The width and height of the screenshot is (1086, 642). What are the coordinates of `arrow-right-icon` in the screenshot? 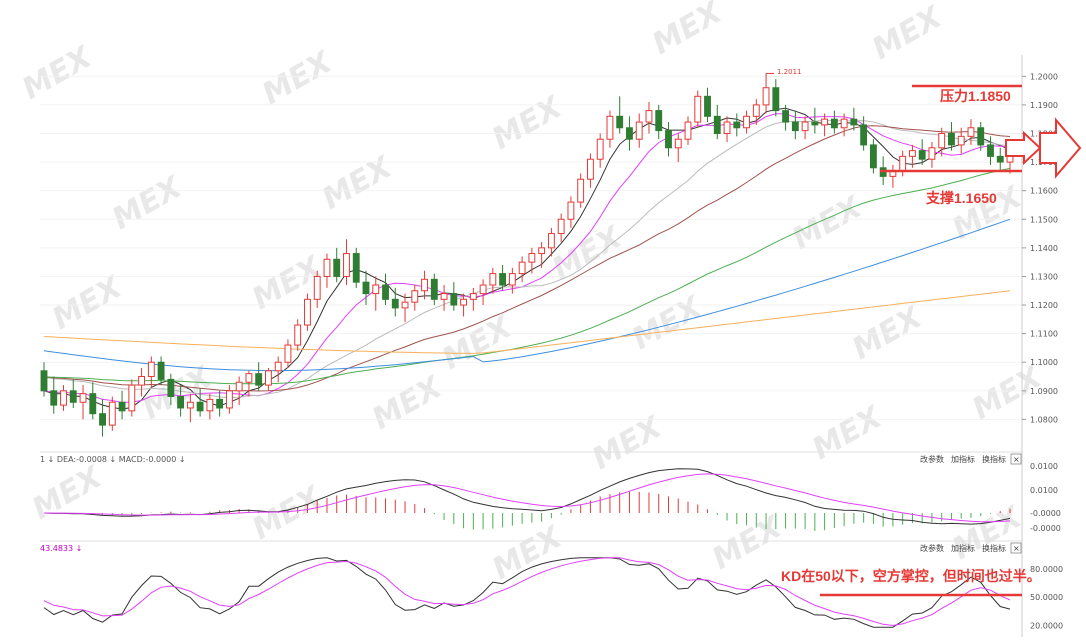 It's located at (1023, 148).